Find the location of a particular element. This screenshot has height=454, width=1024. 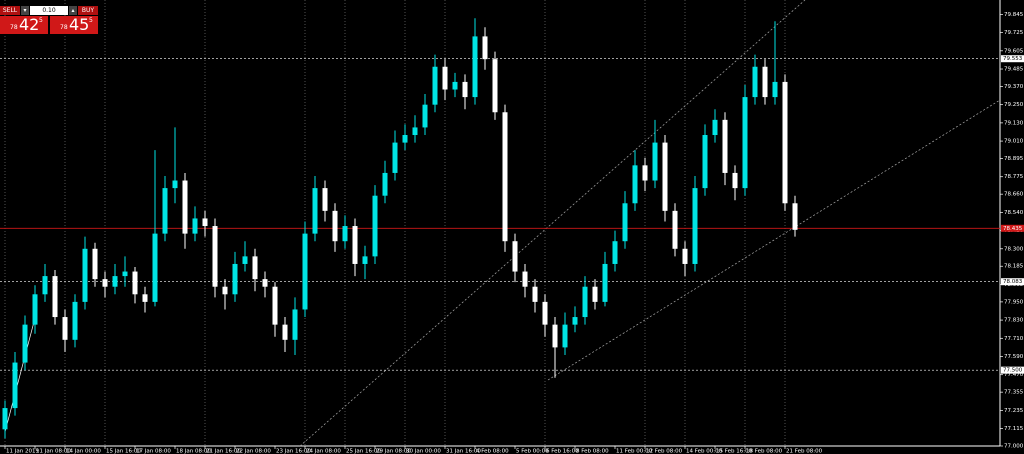

price-prefix: 78 is located at coordinates (64, 27).